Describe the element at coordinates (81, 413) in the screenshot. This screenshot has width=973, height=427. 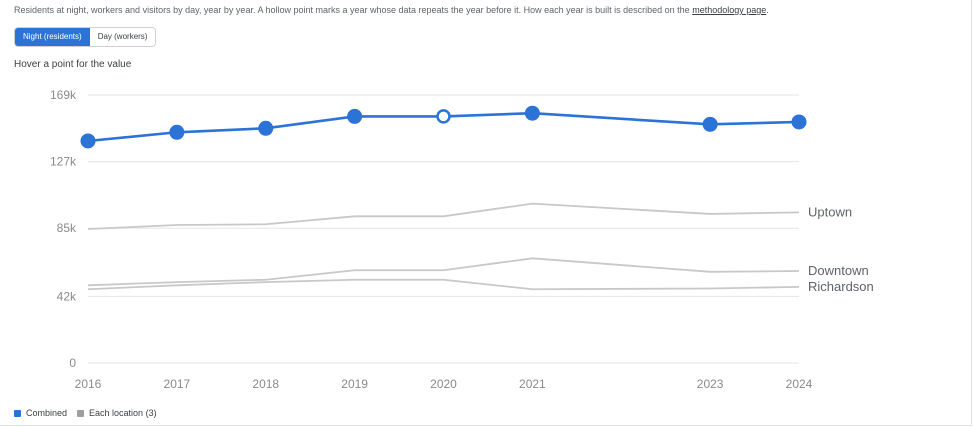
I see `legend-swatch-locations` at that location.